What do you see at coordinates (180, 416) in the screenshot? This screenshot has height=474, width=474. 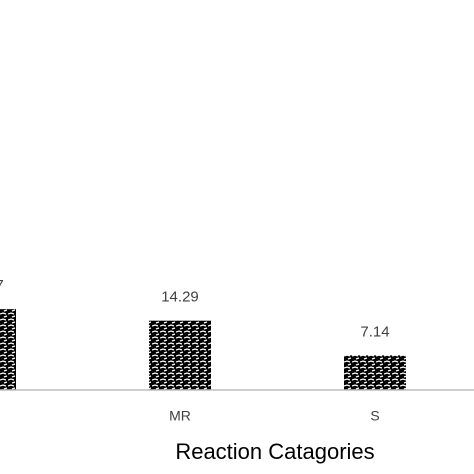 I see `x-tick-label: MR` at bounding box center [180, 416].